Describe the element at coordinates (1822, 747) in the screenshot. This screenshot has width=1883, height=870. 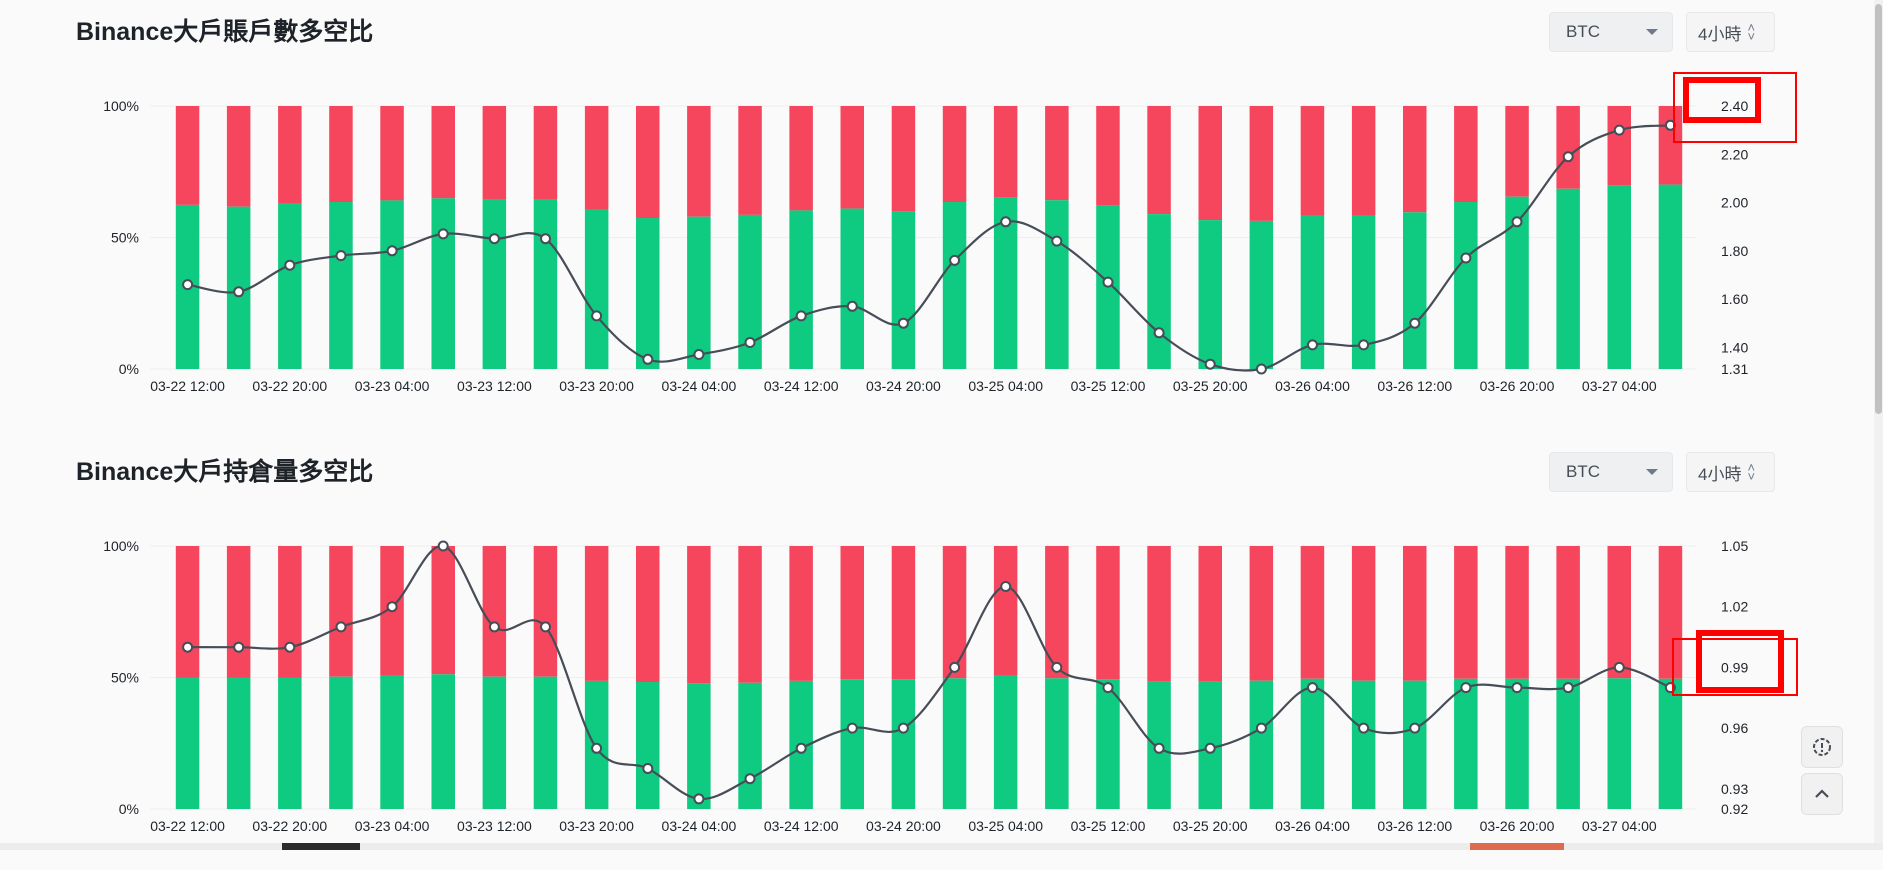
I see `feedback-button` at that location.